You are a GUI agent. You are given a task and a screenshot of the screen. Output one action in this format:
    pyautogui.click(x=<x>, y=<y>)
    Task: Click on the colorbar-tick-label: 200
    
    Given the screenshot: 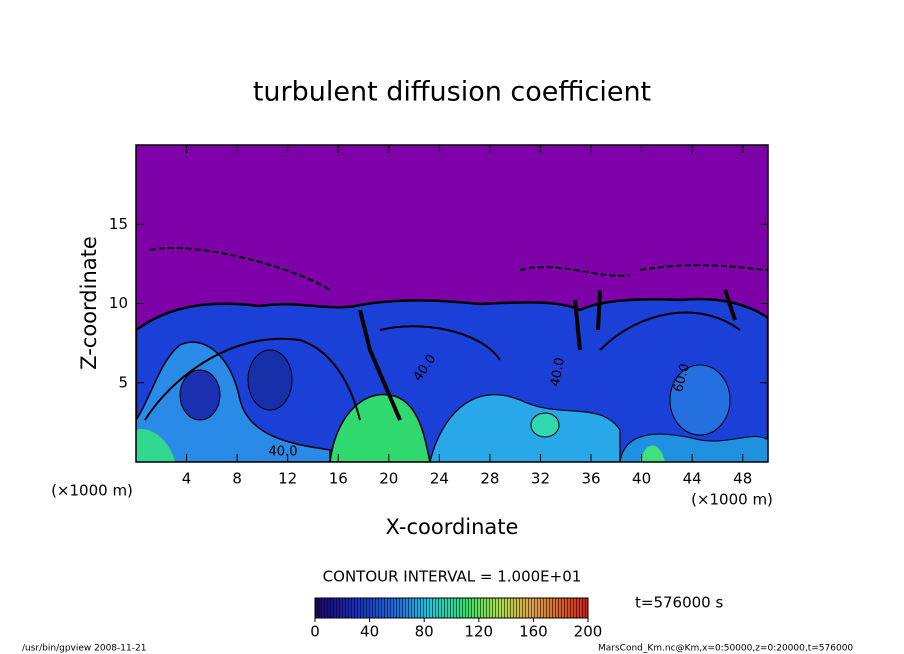 What is the action you would take?
    pyautogui.click(x=588, y=632)
    